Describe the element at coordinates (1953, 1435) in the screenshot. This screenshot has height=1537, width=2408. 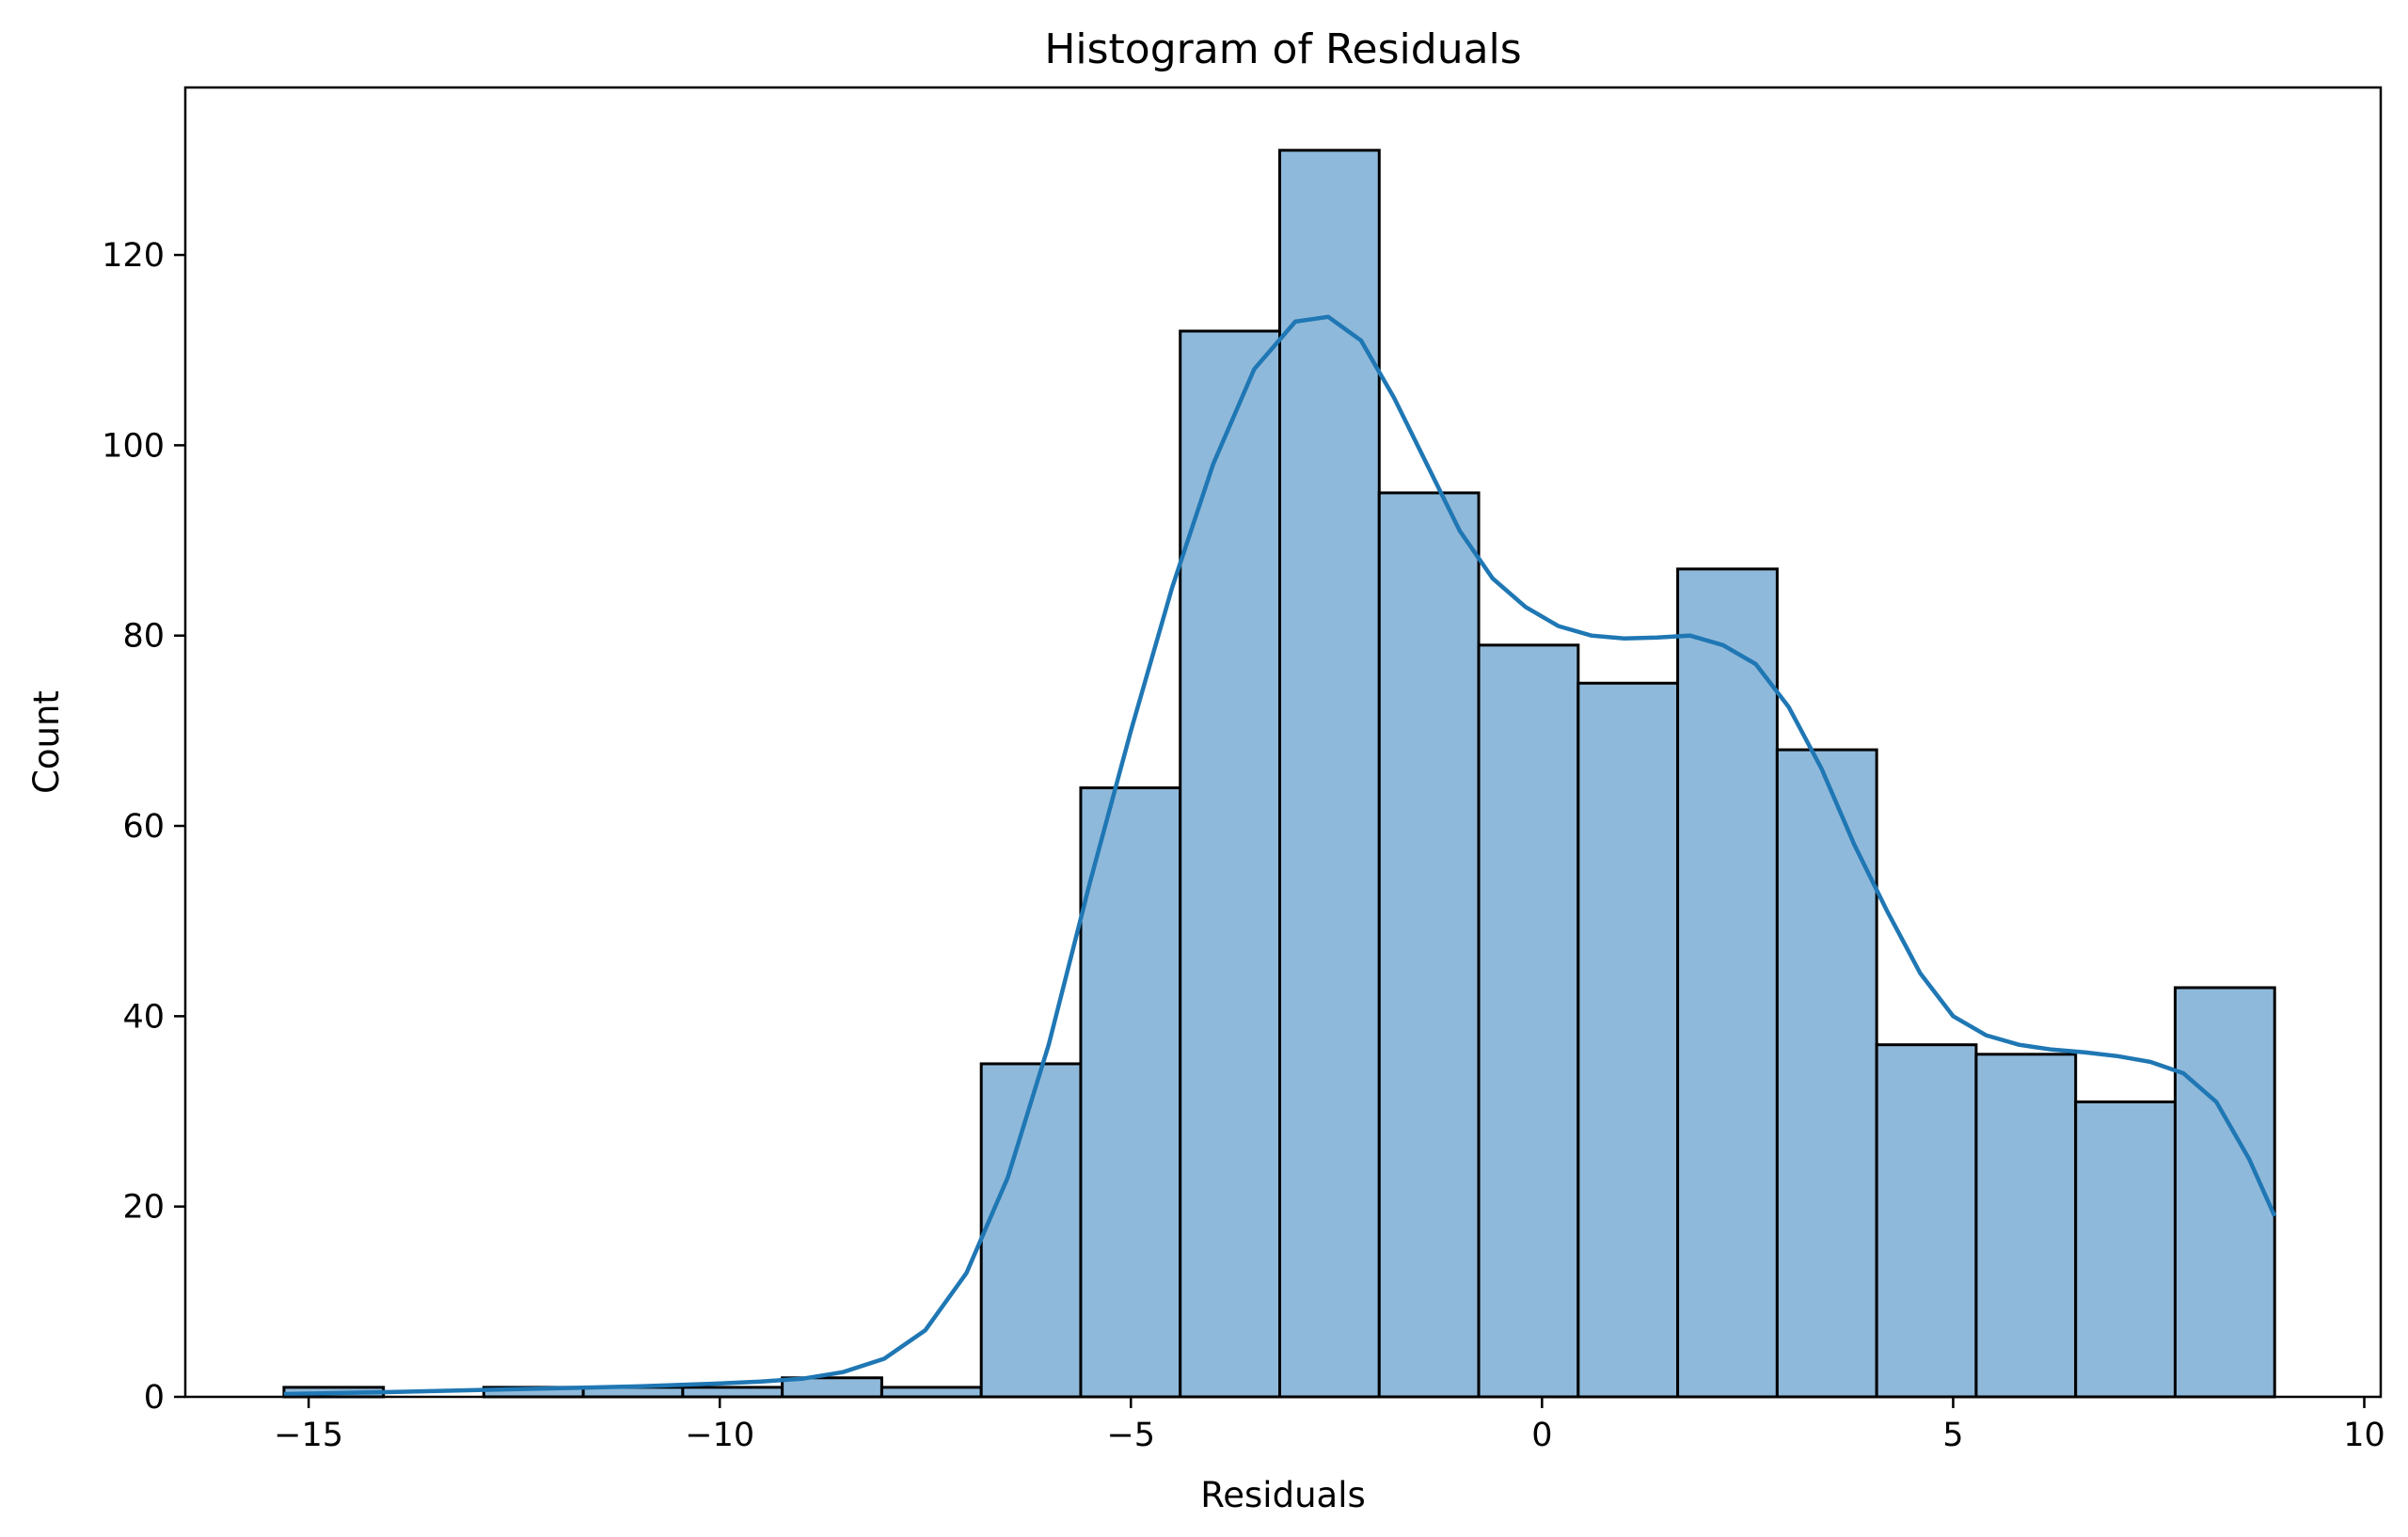
I see `x-tick-label: 5` at that location.